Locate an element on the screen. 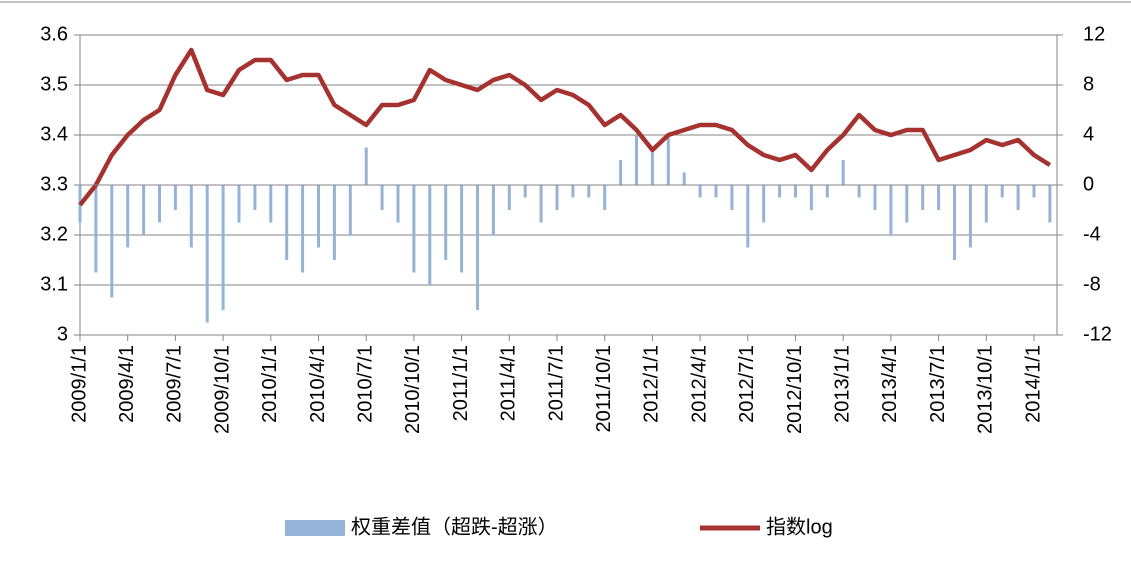 This screenshot has height=569, width=1131. x-tick-label: 2011/10/1 is located at coordinates (604, 389).